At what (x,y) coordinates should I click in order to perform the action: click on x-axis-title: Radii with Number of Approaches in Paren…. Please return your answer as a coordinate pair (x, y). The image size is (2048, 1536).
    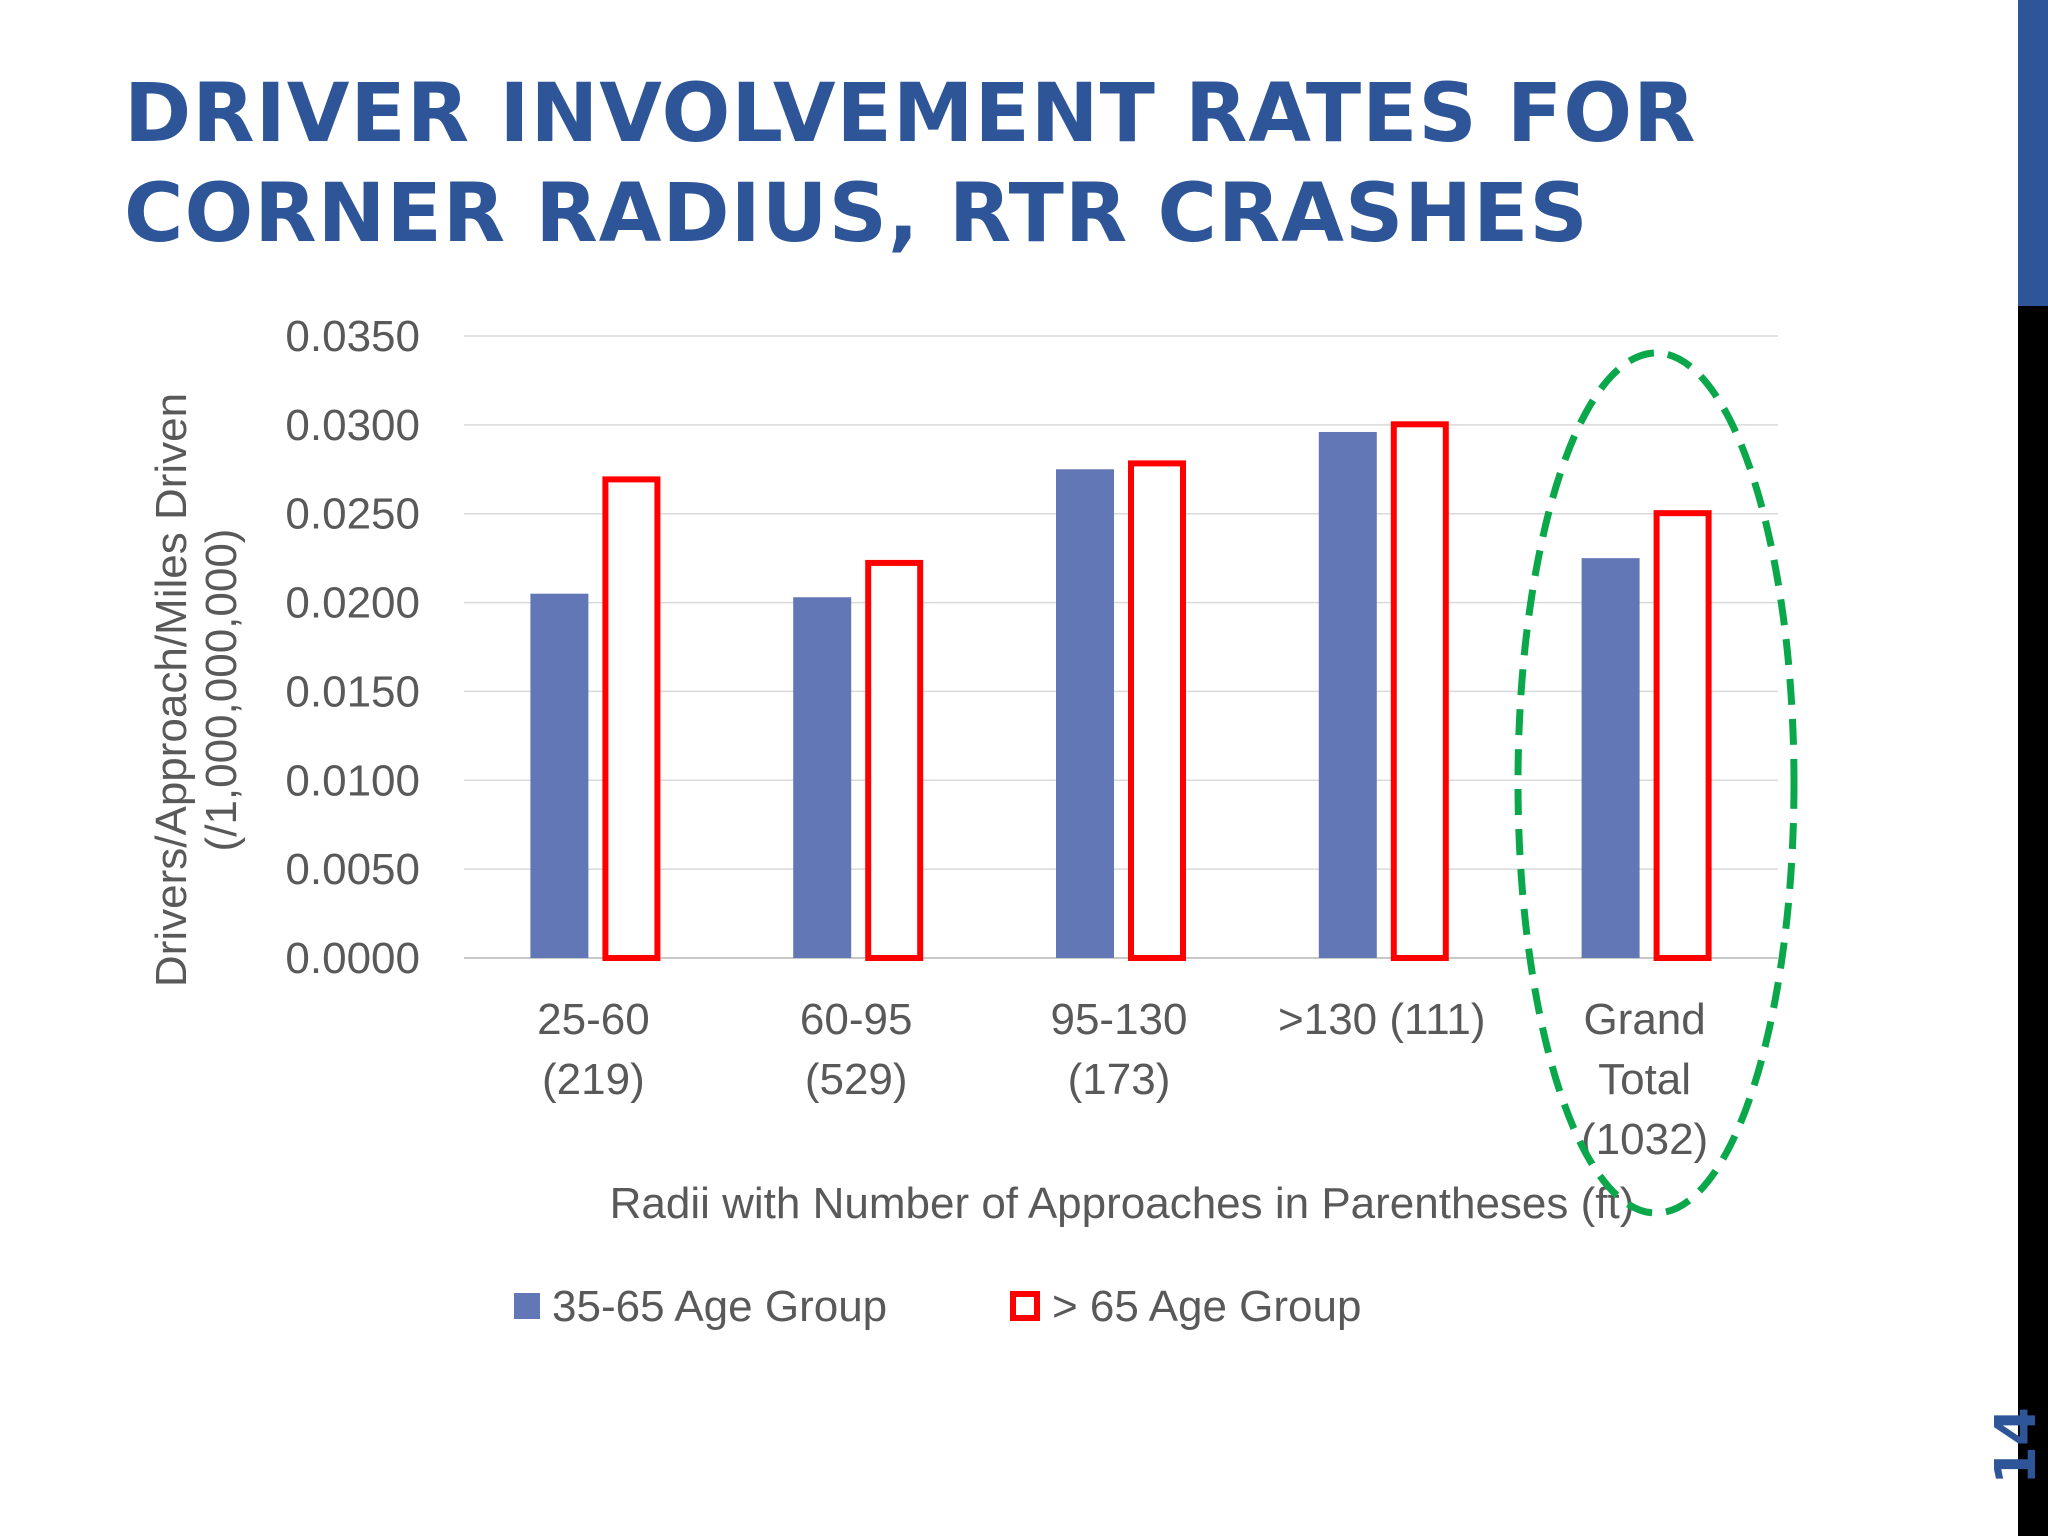
    Looking at the image, I should click on (1122, 1203).